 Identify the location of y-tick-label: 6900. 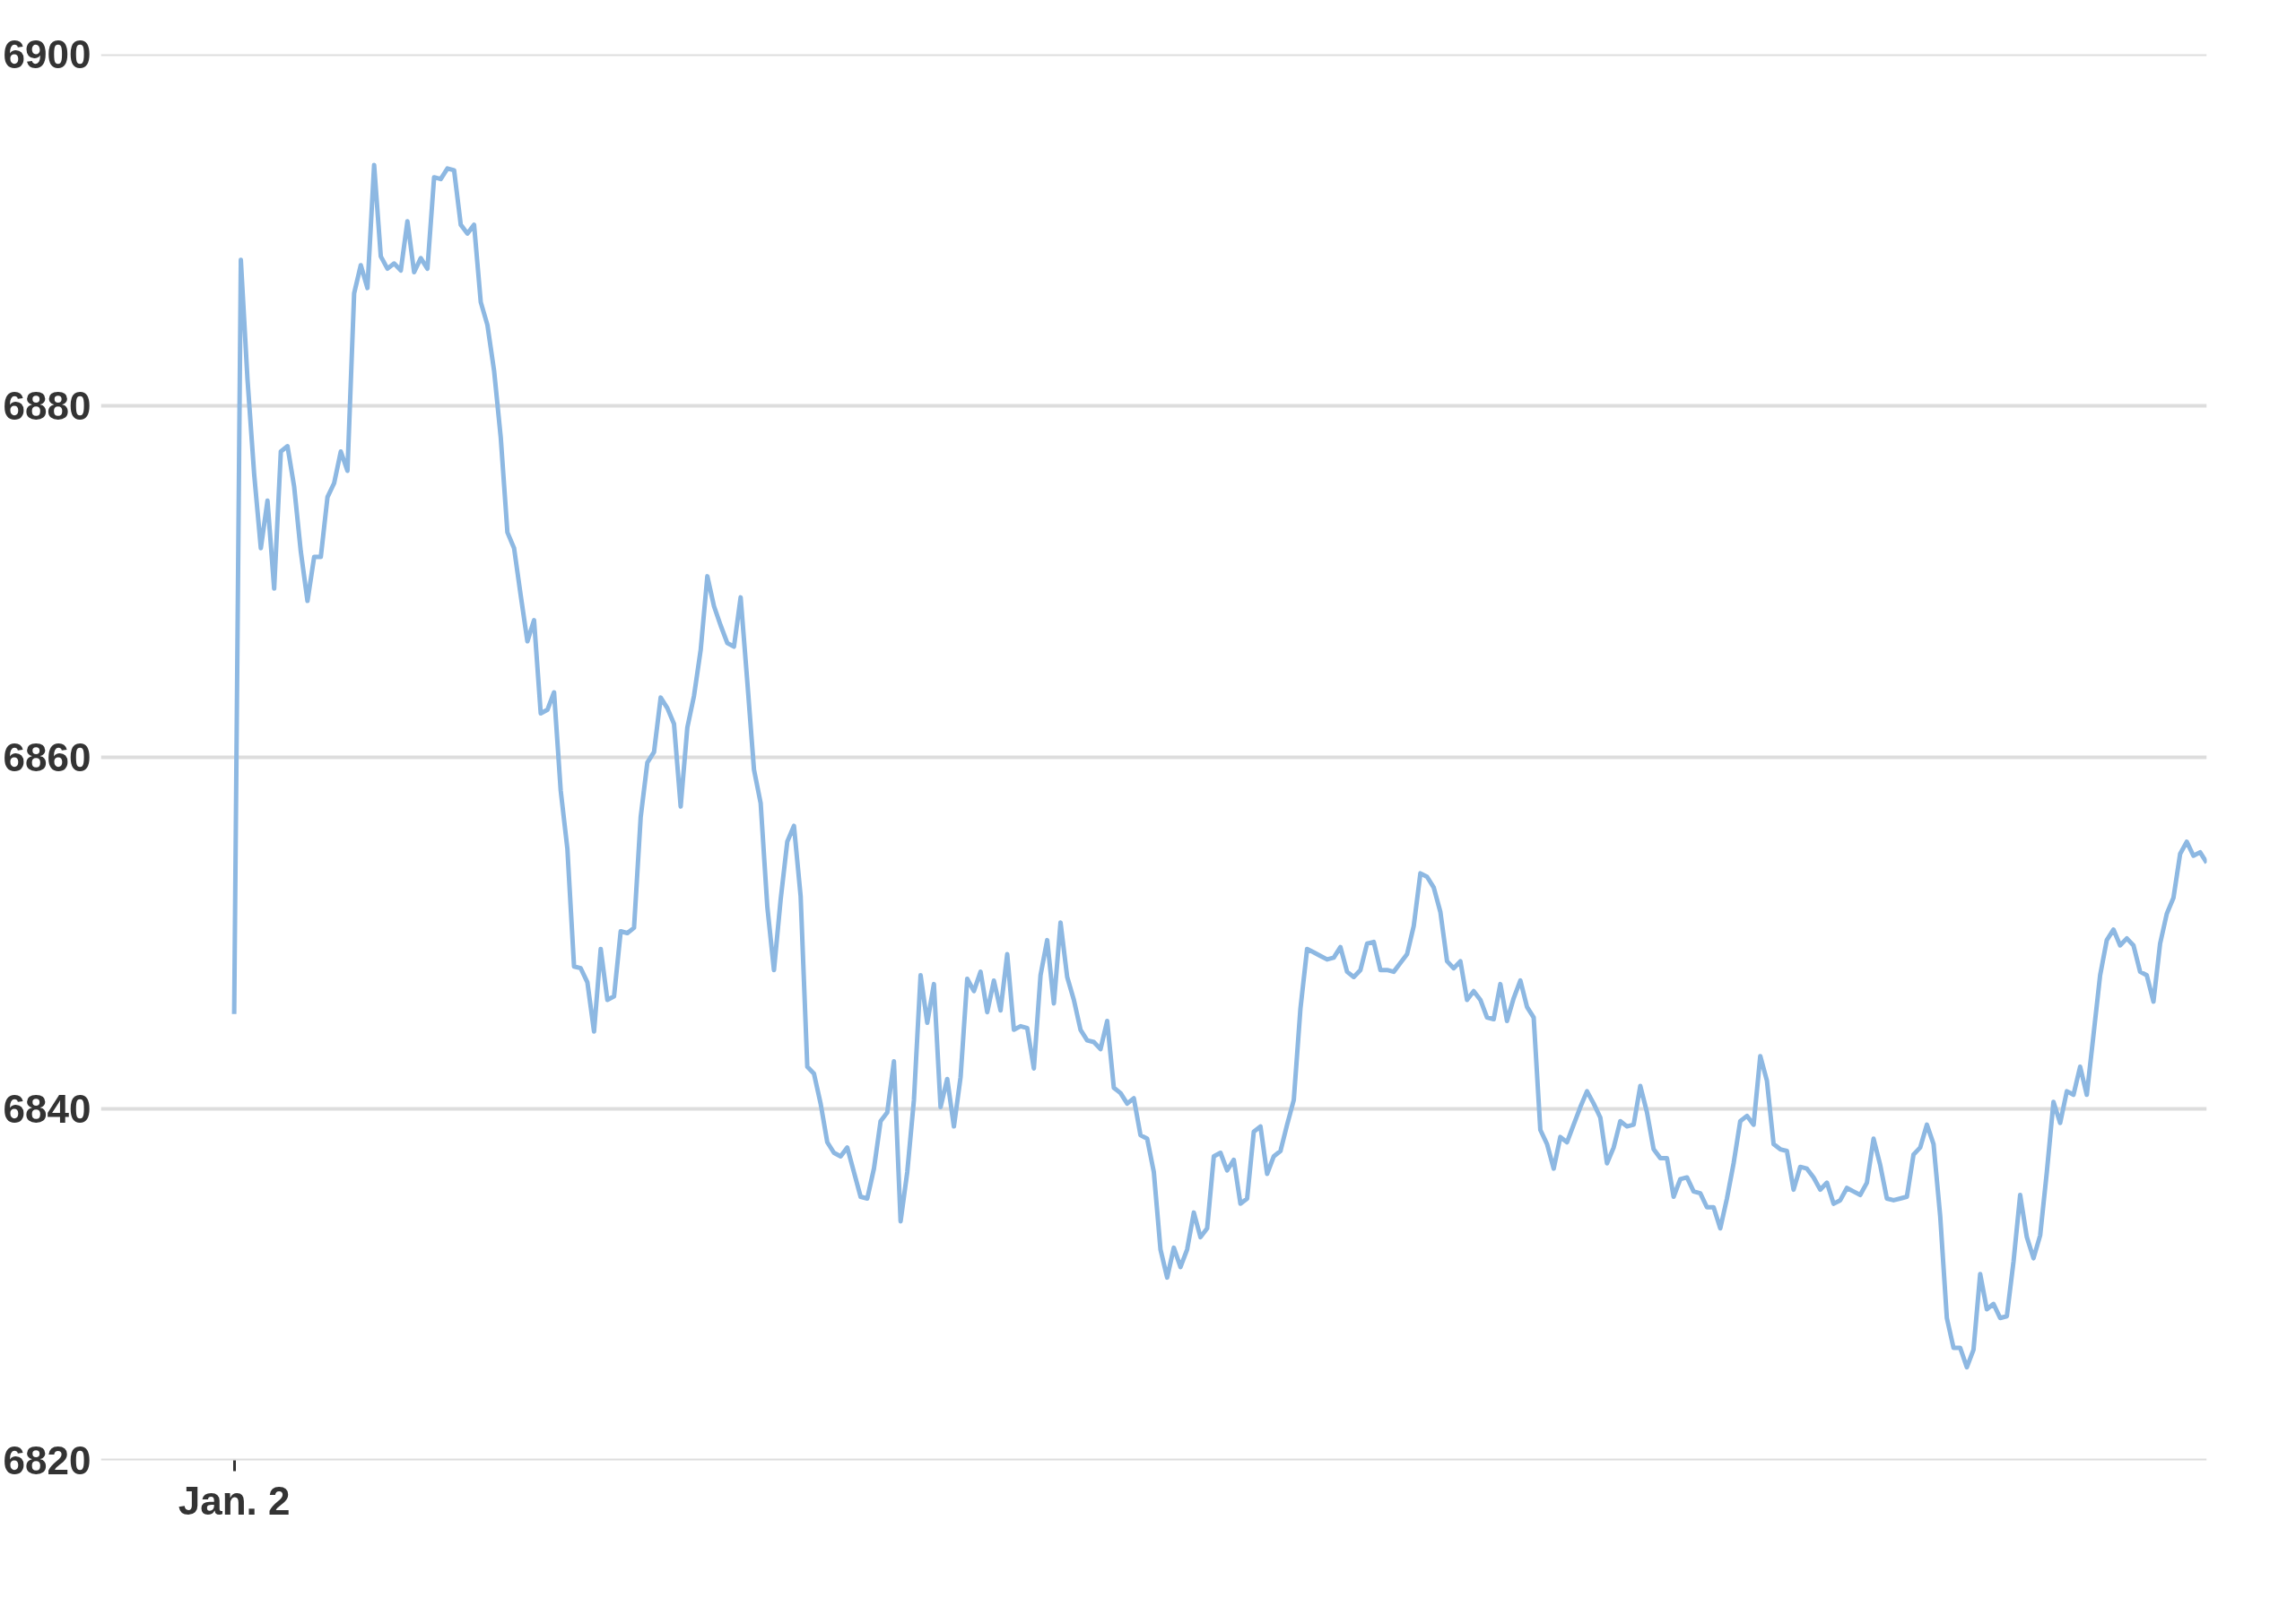
(47, 54).